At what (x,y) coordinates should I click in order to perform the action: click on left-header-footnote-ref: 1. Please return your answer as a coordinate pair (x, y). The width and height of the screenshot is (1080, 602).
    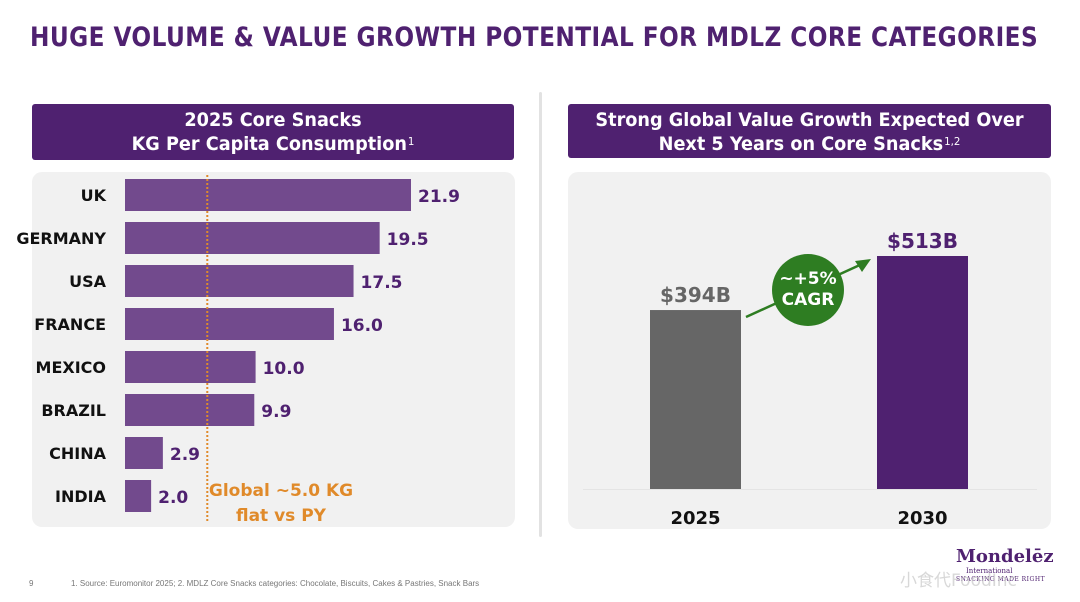
    Looking at the image, I should click on (411, 141).